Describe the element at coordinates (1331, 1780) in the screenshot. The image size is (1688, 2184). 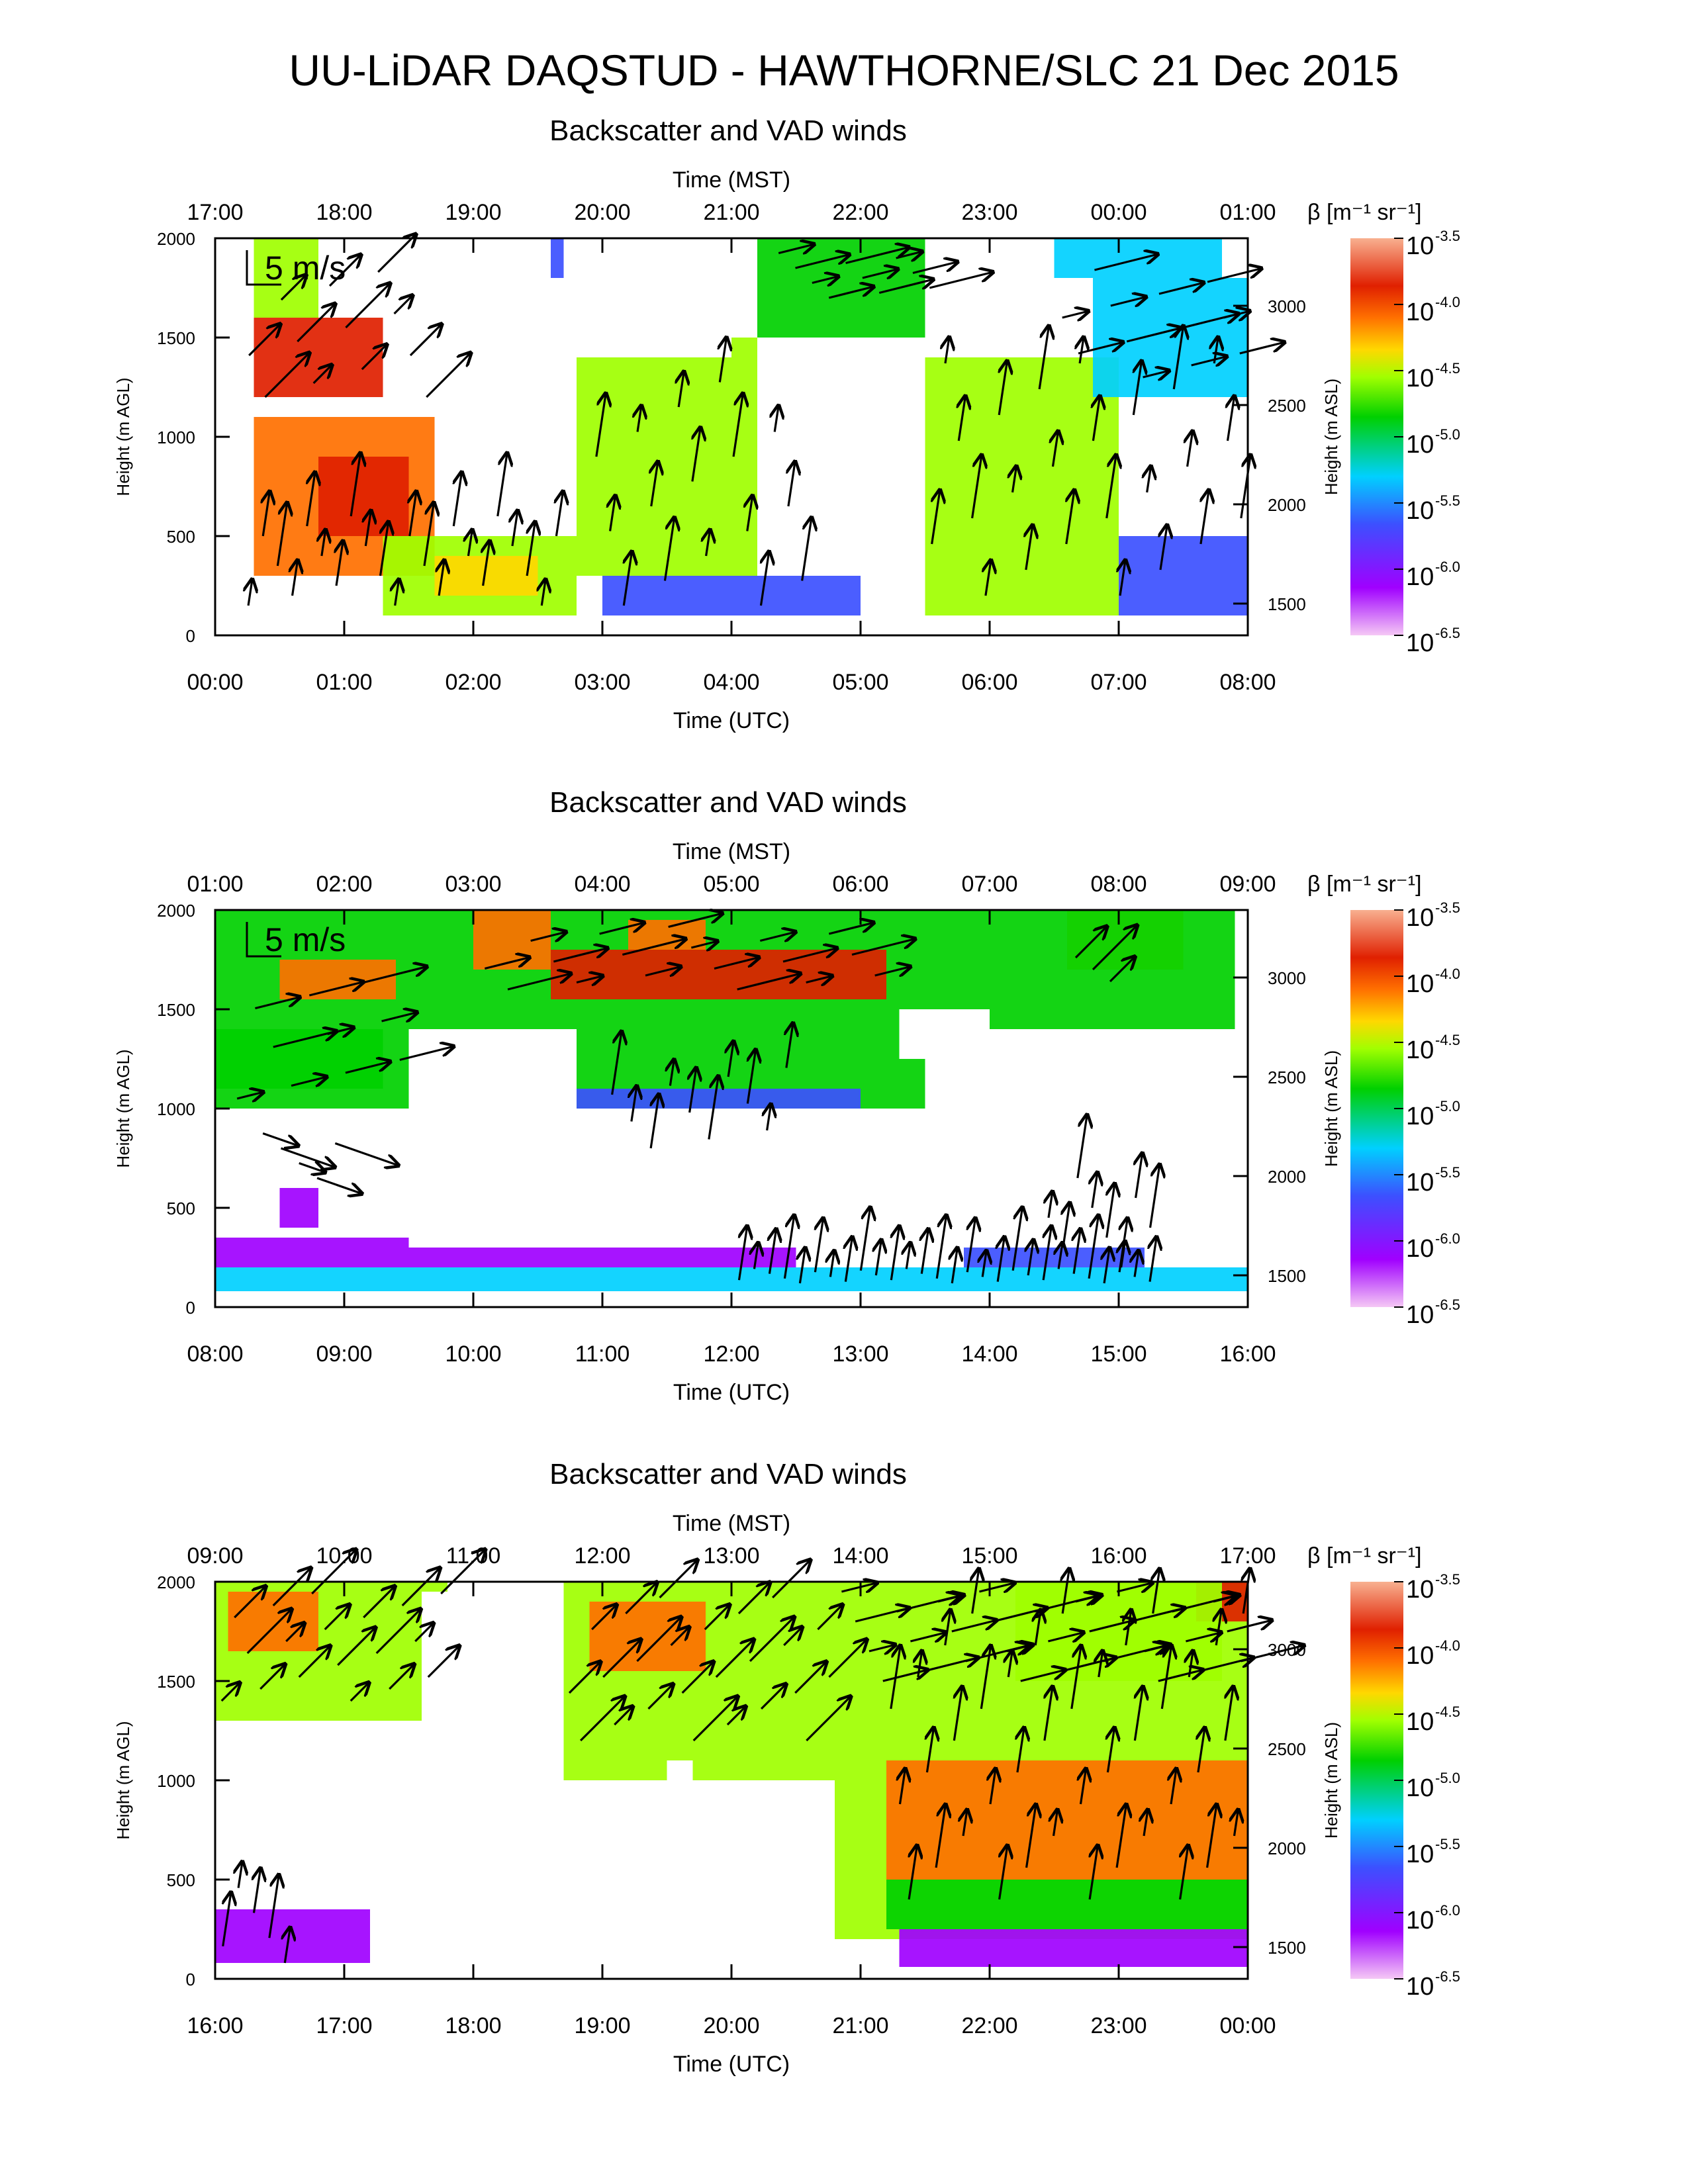
I see `right-axis-label: Height (m ASL)` at that location.